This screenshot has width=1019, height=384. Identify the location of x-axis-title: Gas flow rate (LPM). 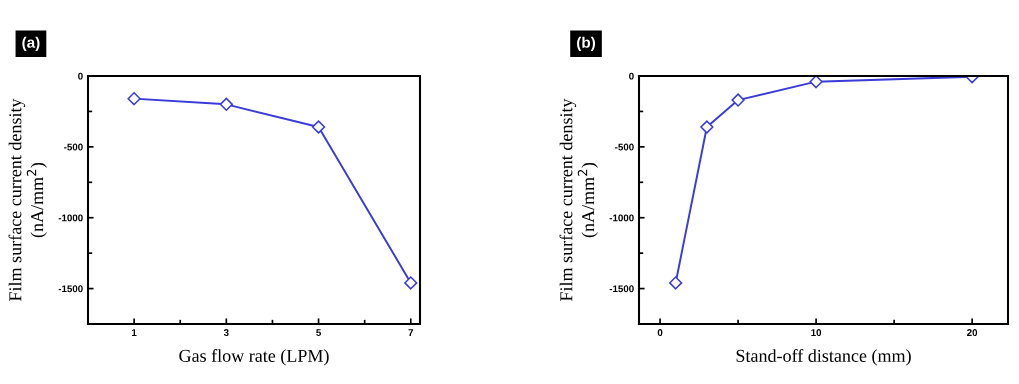
(254, 357).